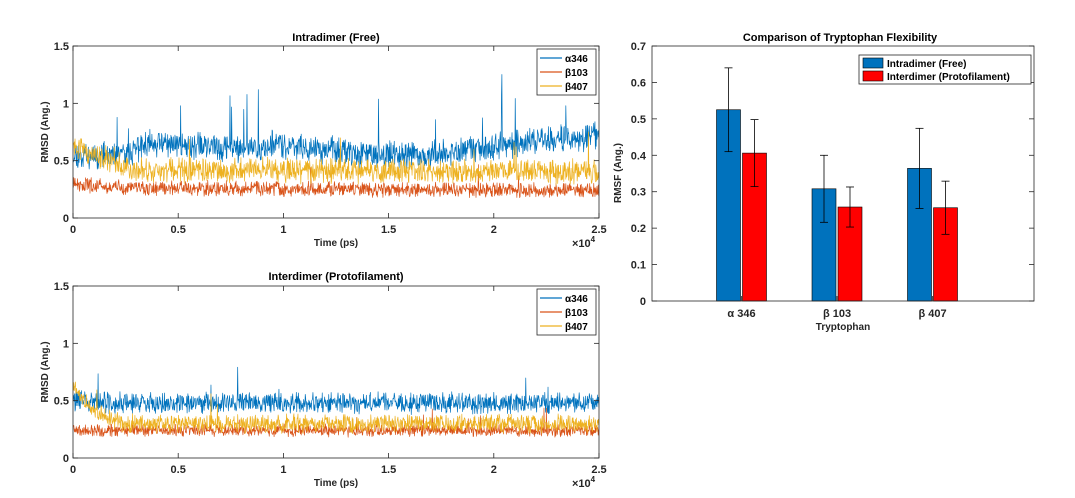 Image resolution: width=1075 pixels, height=498 pixels. What do you see at coordinates (638, 83) in the screenshot?
I see `y-tick-label: 0.6` at bounding box center [638, 83].